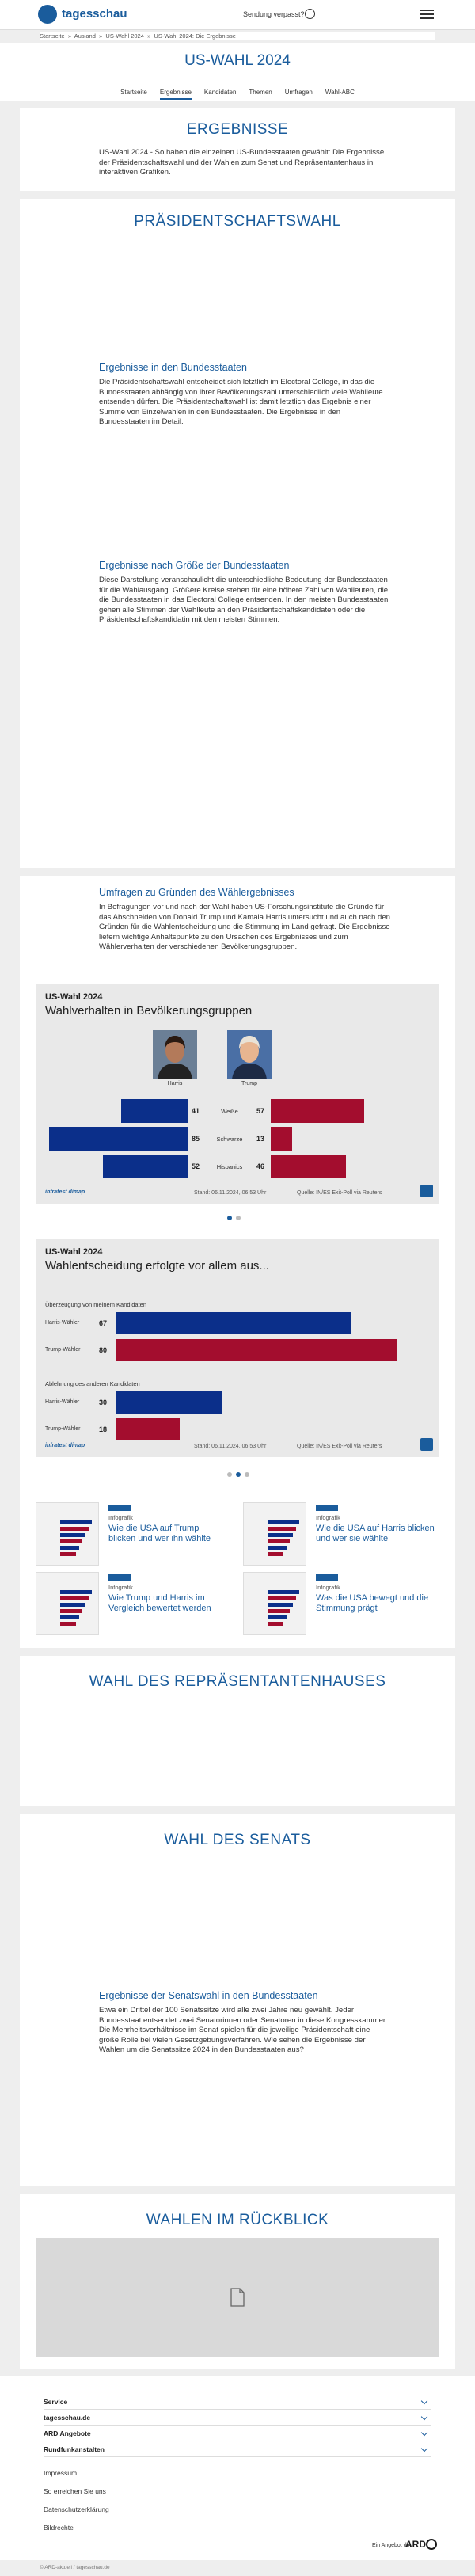 The height and width of the screenshot is (2576, 475). Describe the element at coordinates (237, 15) in the screenshot. I see `header: tagesschau Sendung verpasst?` at that location.